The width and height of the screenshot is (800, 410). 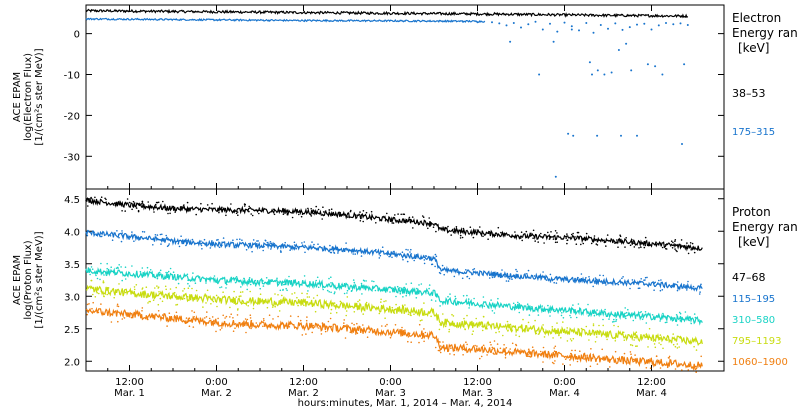 I want to click on xtick-time-4: 12:00, so click(x=477, y=382).